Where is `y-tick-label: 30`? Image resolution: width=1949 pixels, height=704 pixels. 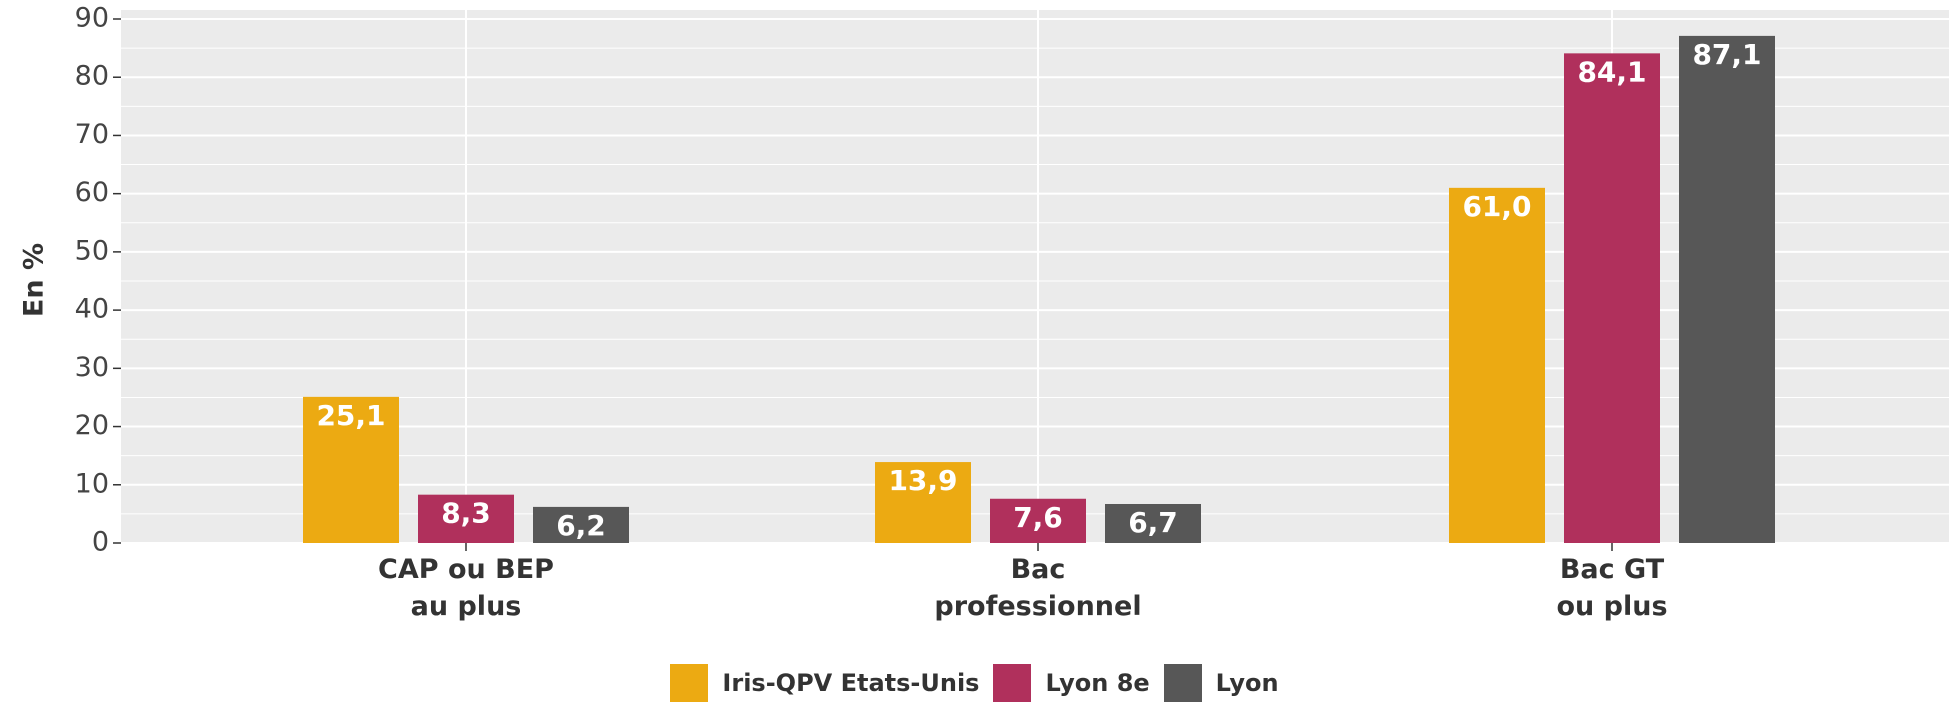 y-tick-label: 30 is located at coordinates (92, 367).